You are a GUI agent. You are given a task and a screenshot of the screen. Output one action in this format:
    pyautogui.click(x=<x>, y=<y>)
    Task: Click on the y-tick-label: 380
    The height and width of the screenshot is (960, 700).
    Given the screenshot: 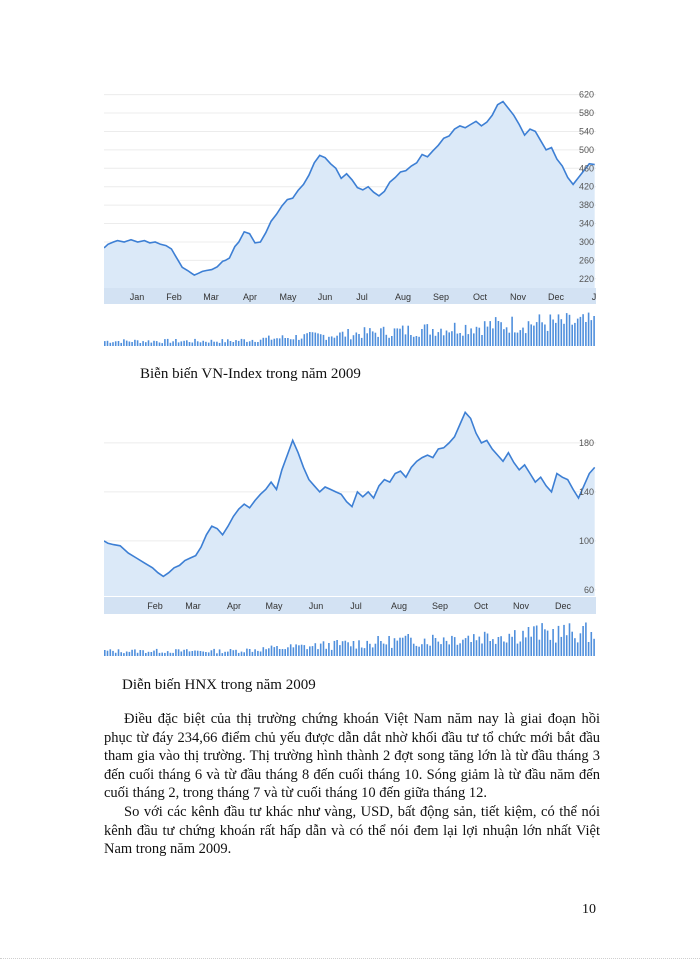 What is the action you would take?
    pyautogui.click(x=586, y=205)
    